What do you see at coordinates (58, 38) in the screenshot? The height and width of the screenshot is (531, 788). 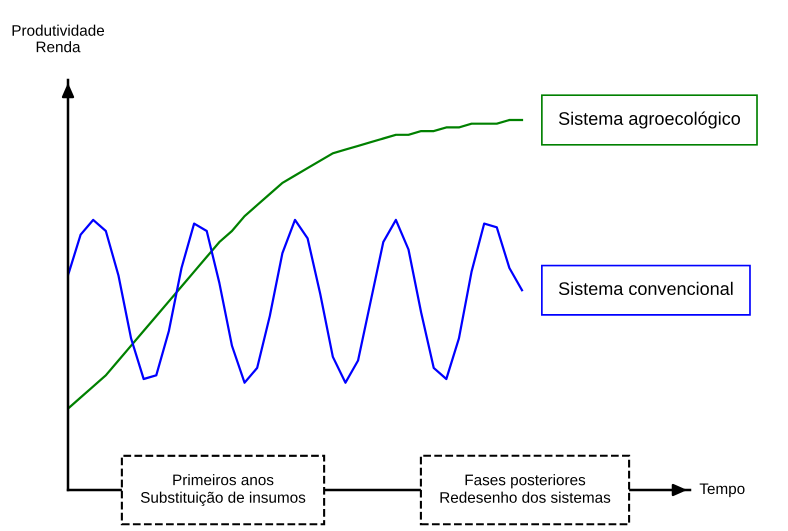 I see `y-axis-title: Produtividade Renda` at bounding box center [58, 38].